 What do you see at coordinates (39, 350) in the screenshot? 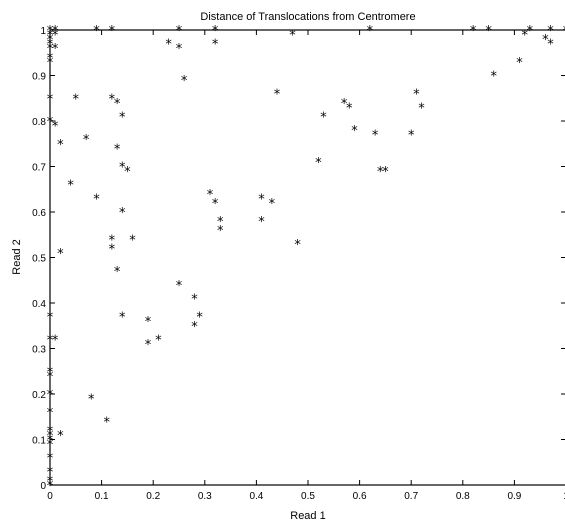
I see `y-tick-label: 0.3` at bounding box center [39, 350].